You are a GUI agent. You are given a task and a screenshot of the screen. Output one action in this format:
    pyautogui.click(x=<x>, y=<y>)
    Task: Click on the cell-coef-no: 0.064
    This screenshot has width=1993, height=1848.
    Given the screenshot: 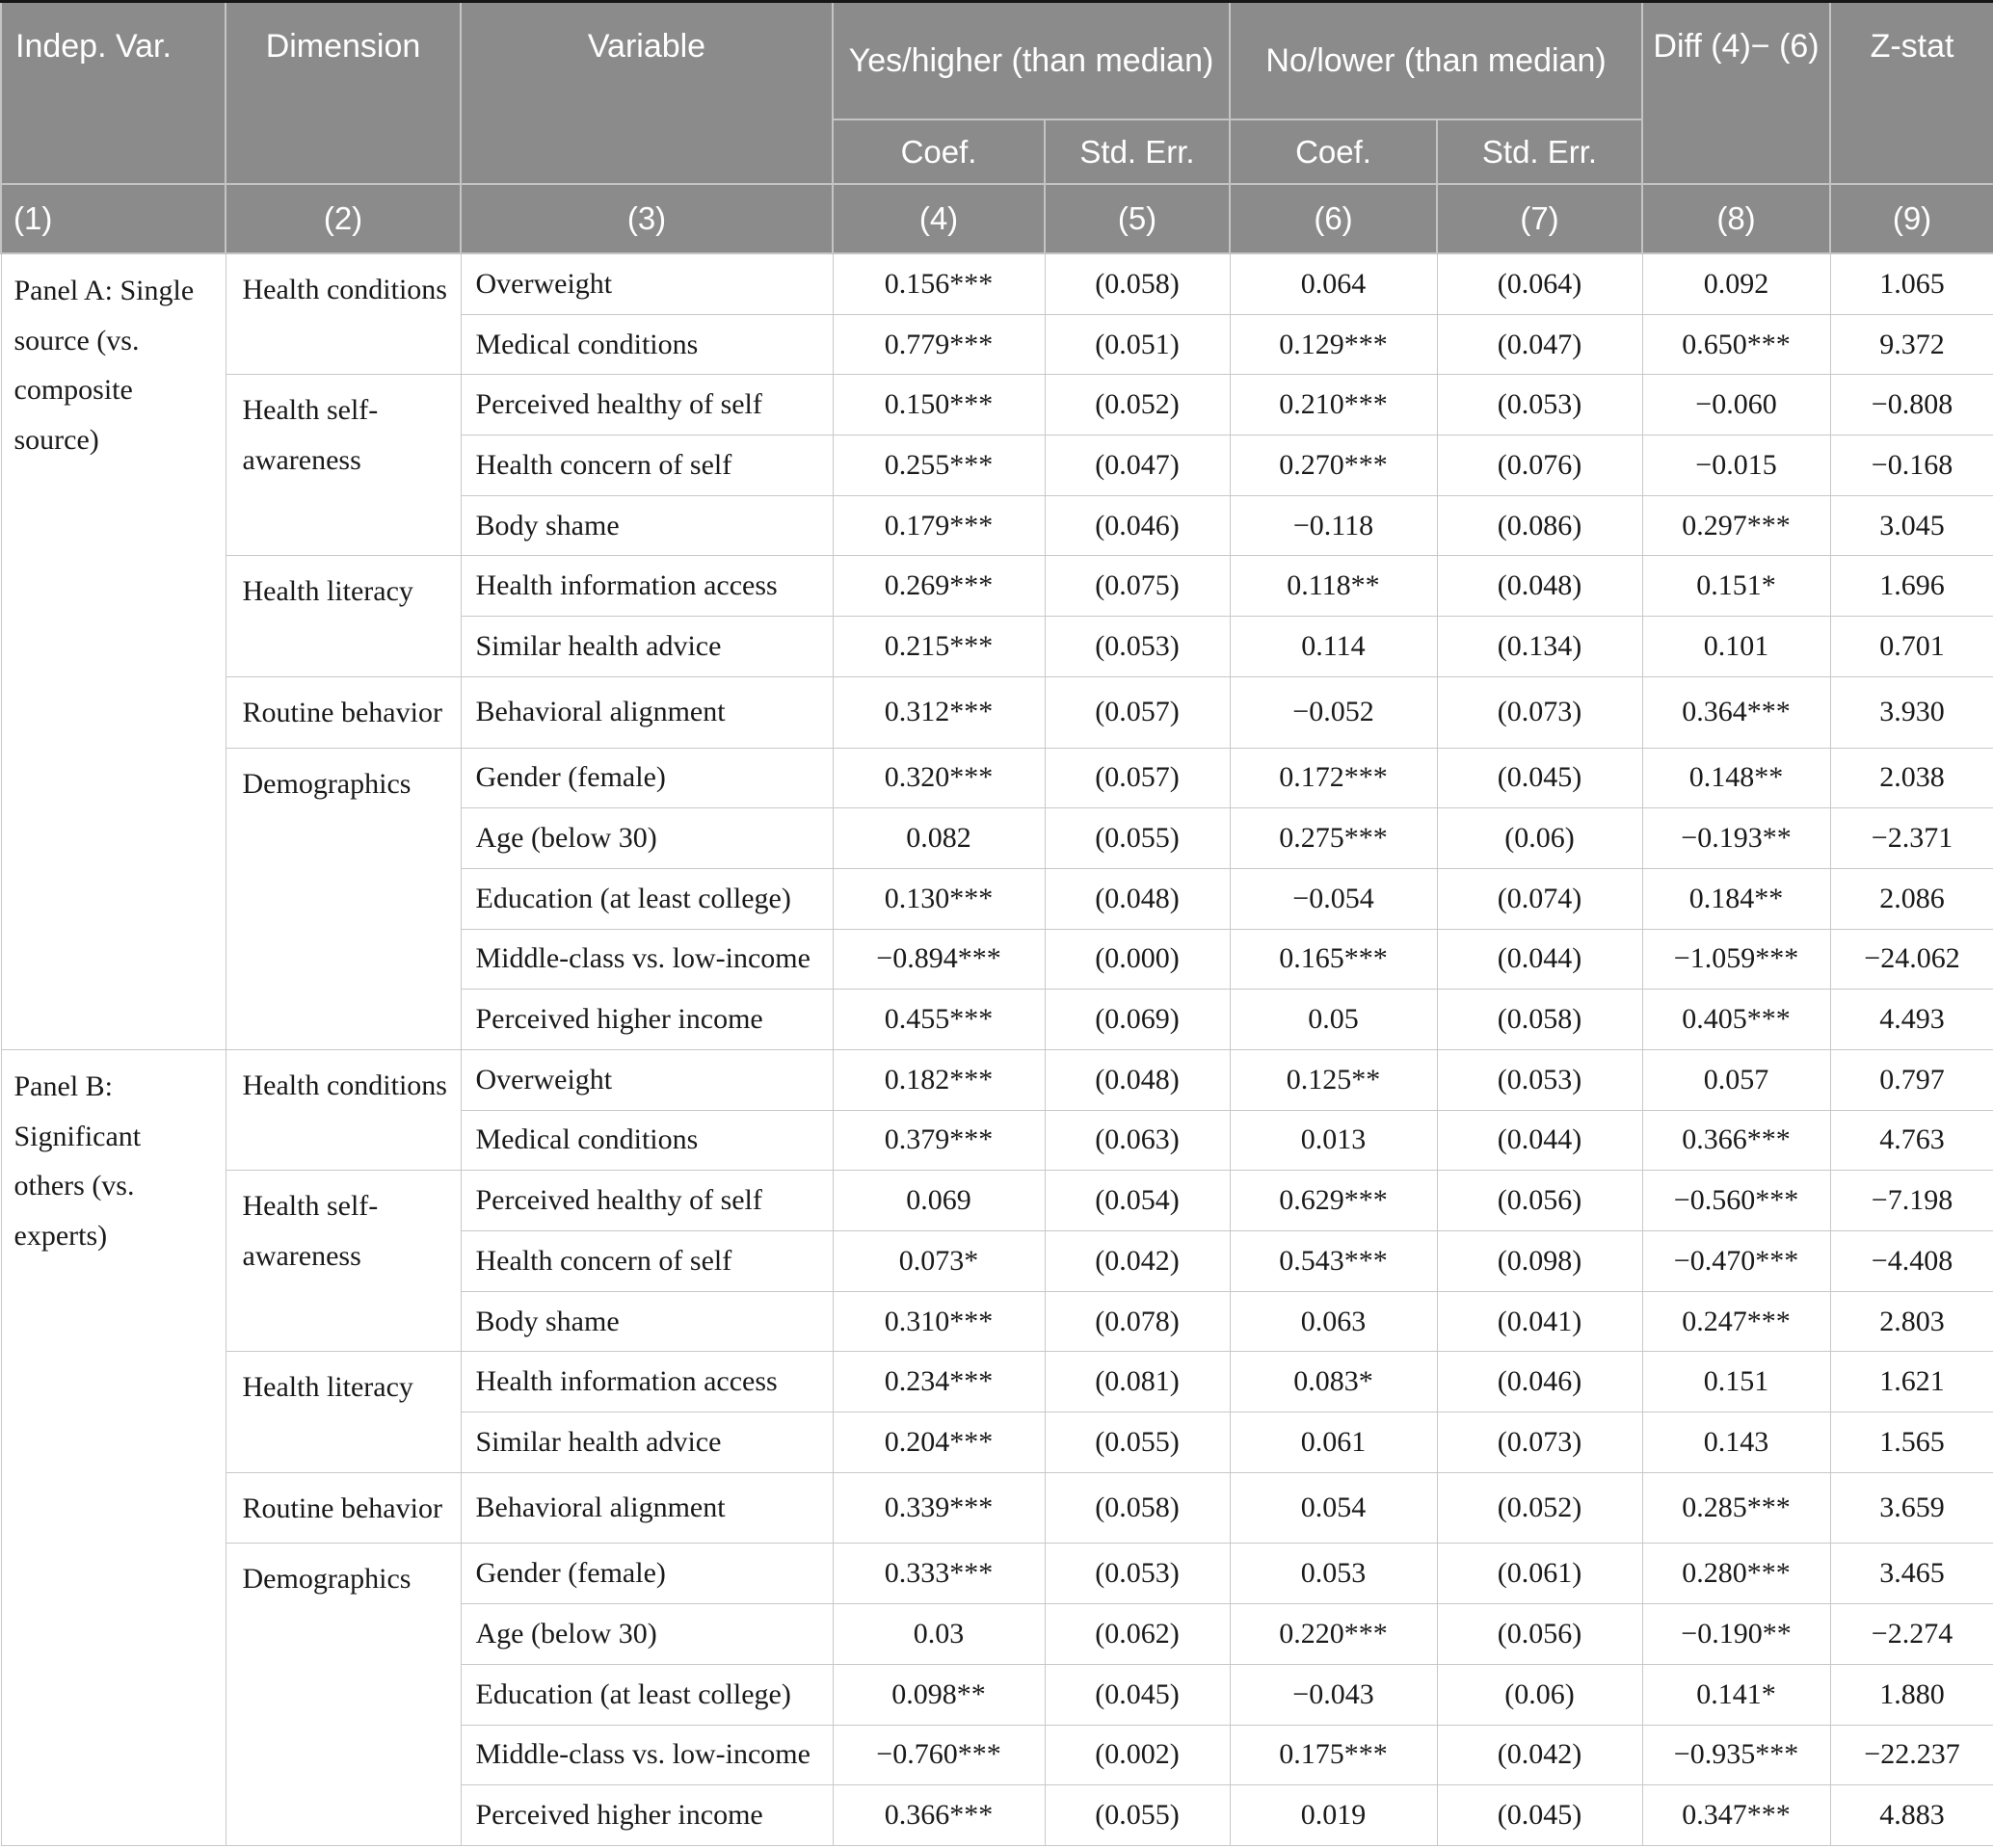 What is the action you would take?
    pyautogui.click(x=1334, y=283)
    